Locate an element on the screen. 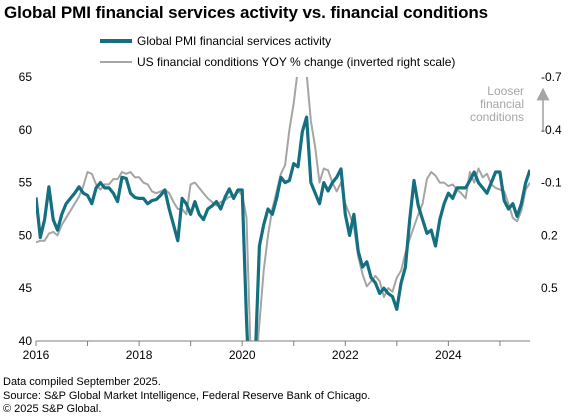 The width and height of the screenshot is (588, 418). footnote-copyright: © 2025 S&P Global. is located at coordinates (52, 409).